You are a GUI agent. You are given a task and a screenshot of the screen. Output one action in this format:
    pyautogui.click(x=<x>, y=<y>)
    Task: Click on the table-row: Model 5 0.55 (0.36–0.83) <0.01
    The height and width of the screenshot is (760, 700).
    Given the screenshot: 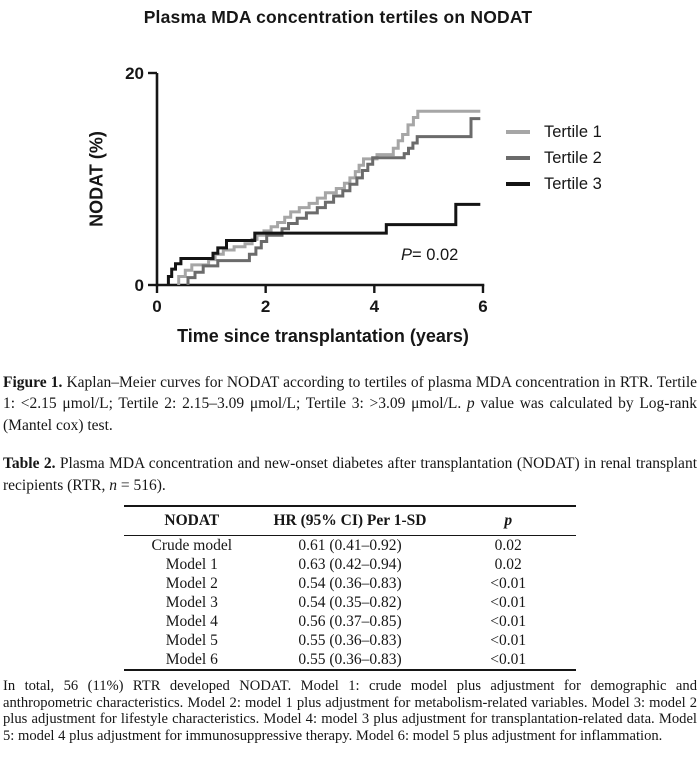 What is the action you would take?
    pyautogui.click(x=350, y=640)
    